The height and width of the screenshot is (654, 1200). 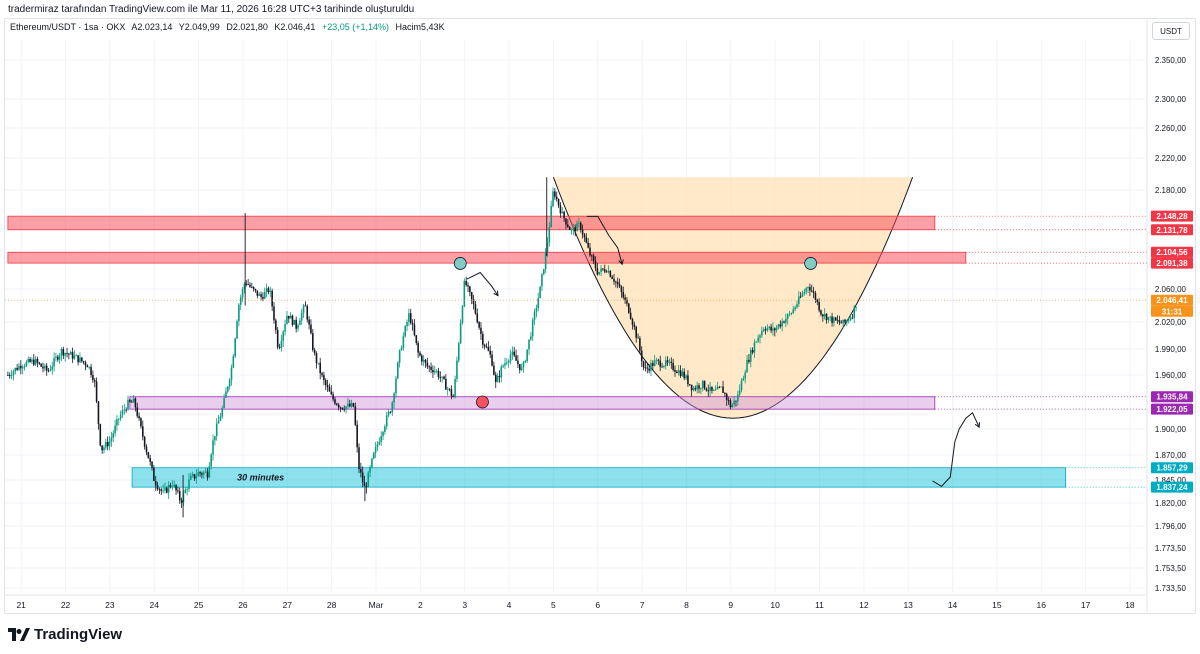 What do you see at coordinates (733, 298) in the screenshot?
I see `cup-pattern-area` at bounding box center [733, 298].